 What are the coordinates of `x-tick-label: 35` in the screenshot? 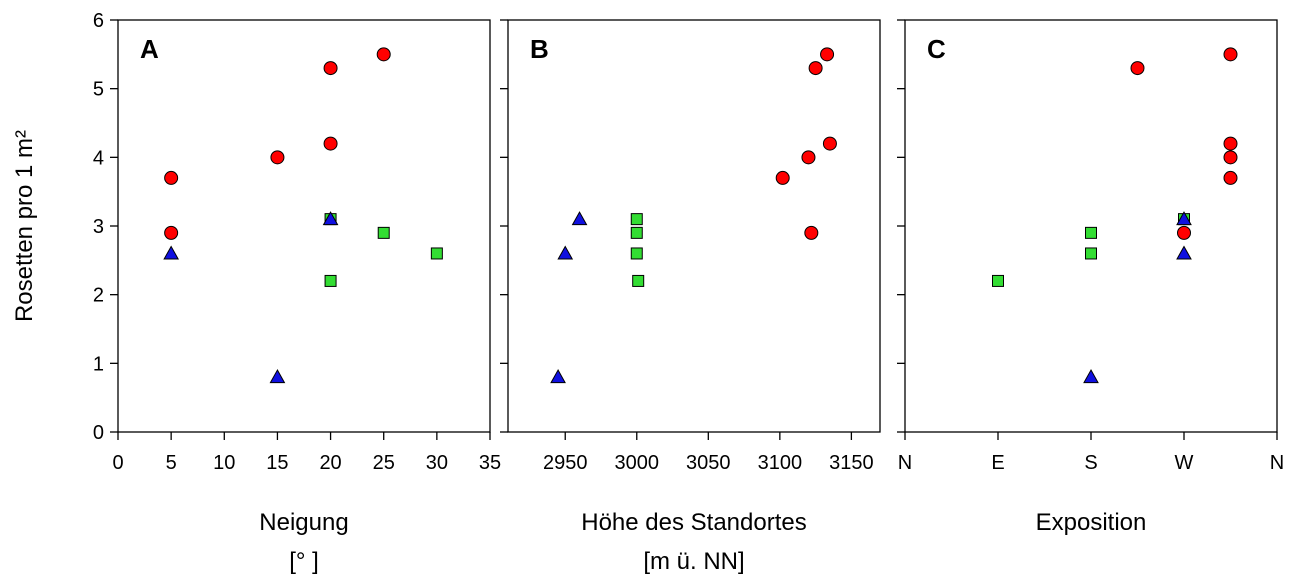 It's located at (490, 463).